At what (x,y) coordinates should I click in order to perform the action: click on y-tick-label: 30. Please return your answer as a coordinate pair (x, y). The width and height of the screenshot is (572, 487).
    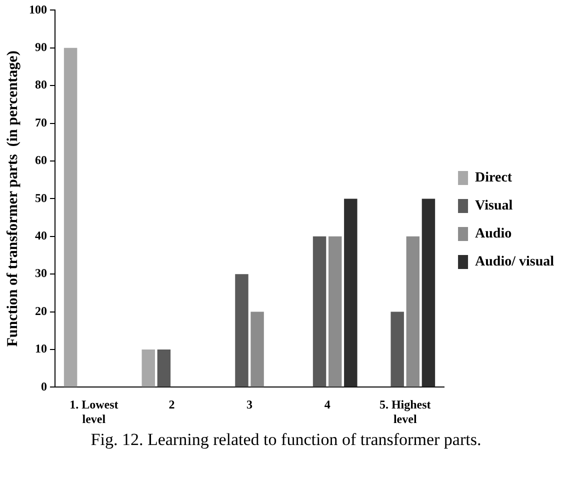
    Looking at the image, I should click on (41, 273).